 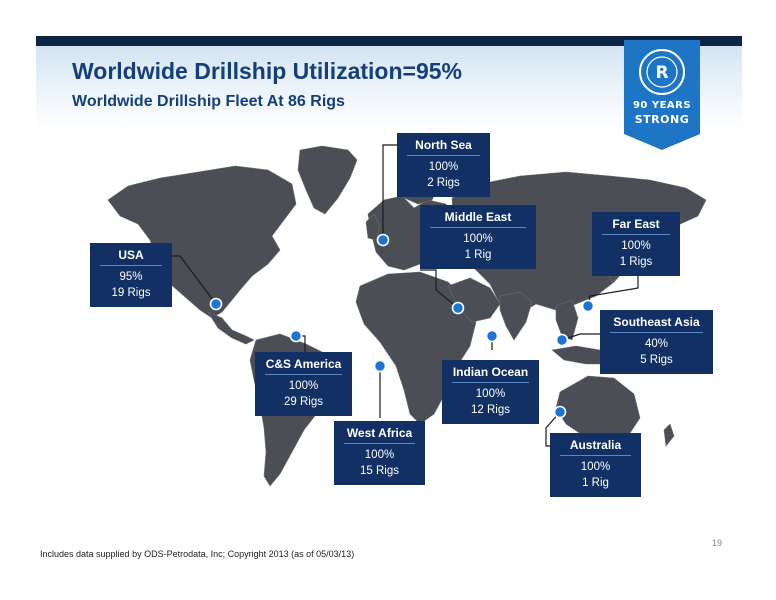 What do you see at coordinates (580, 337) in the screenshot?
I see `line-southeast-asia` at bounding box center [580, 337].